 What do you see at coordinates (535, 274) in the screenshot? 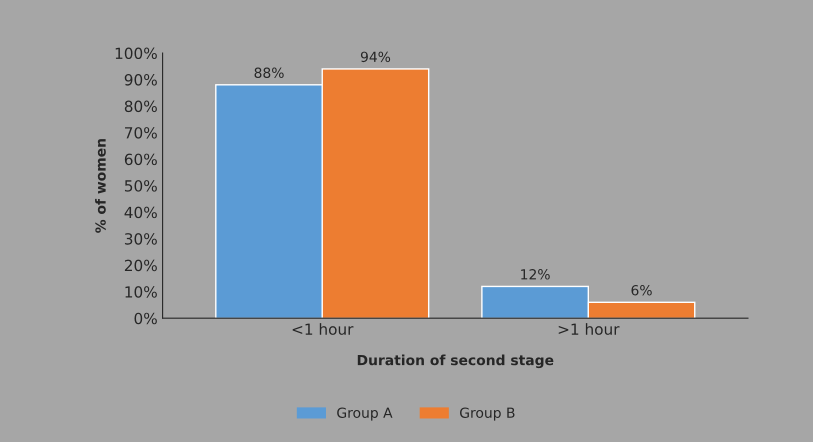
I see `data-label: 12%` at bounding box center [535, 274].